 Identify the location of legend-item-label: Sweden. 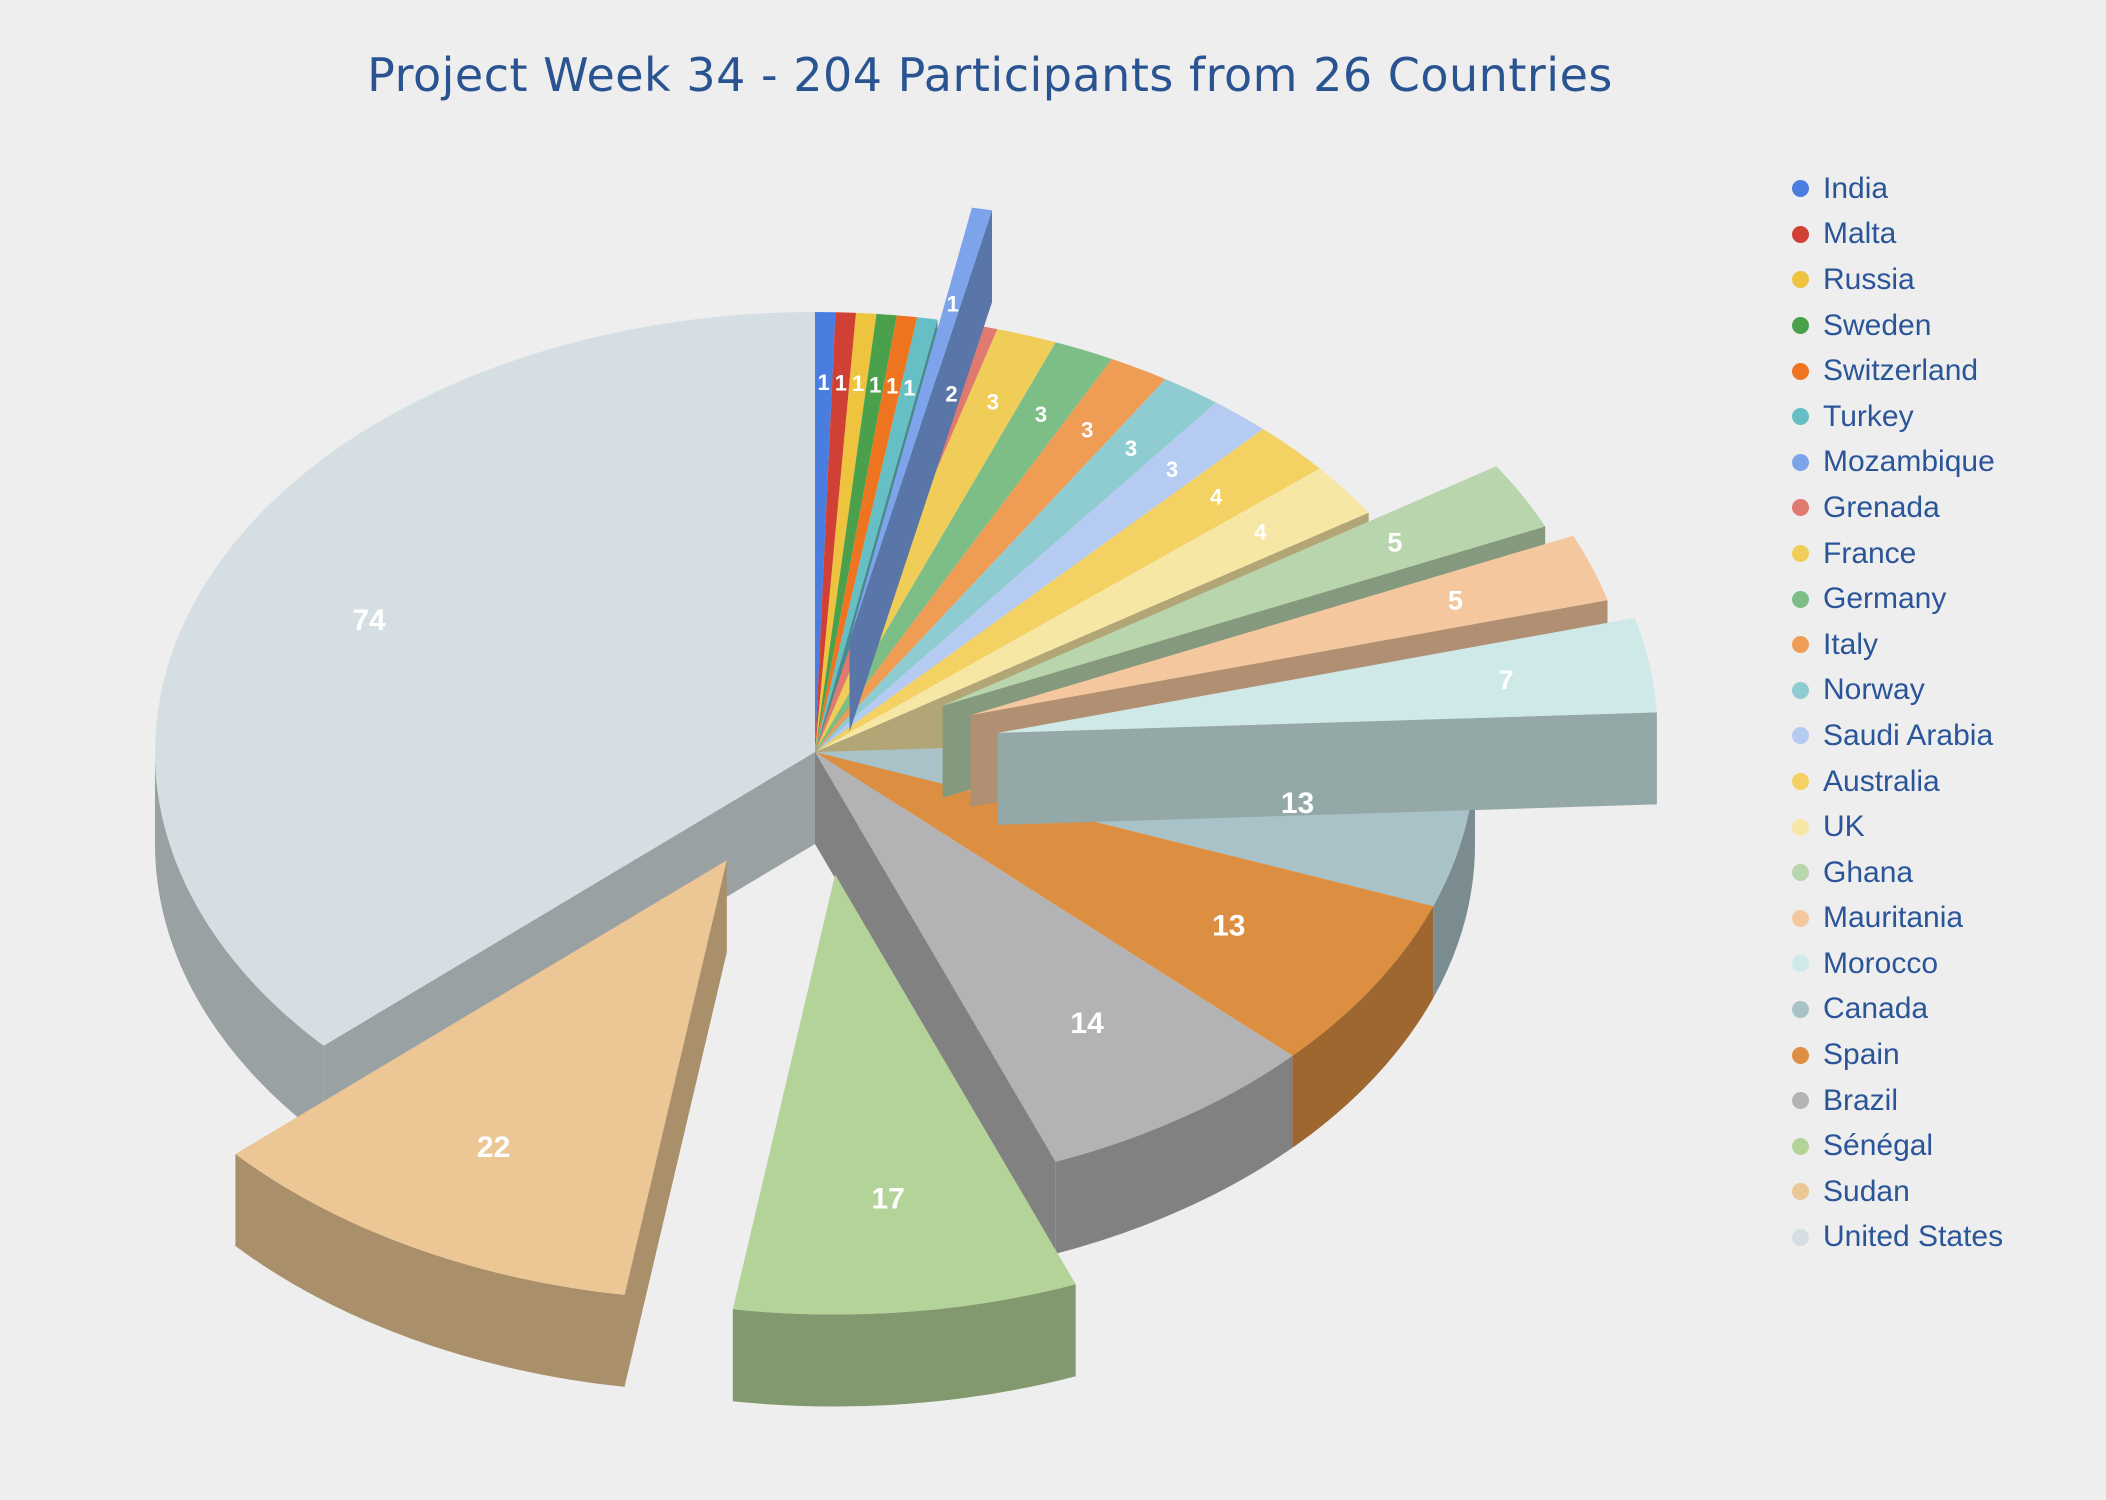
(1877, 325).